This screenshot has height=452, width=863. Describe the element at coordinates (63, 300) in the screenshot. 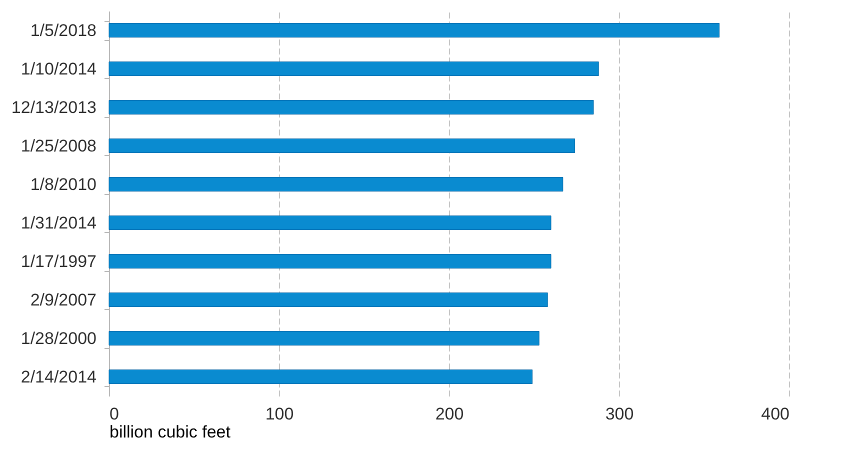

I see `y-tick-label: 2/9/2007` at that location.